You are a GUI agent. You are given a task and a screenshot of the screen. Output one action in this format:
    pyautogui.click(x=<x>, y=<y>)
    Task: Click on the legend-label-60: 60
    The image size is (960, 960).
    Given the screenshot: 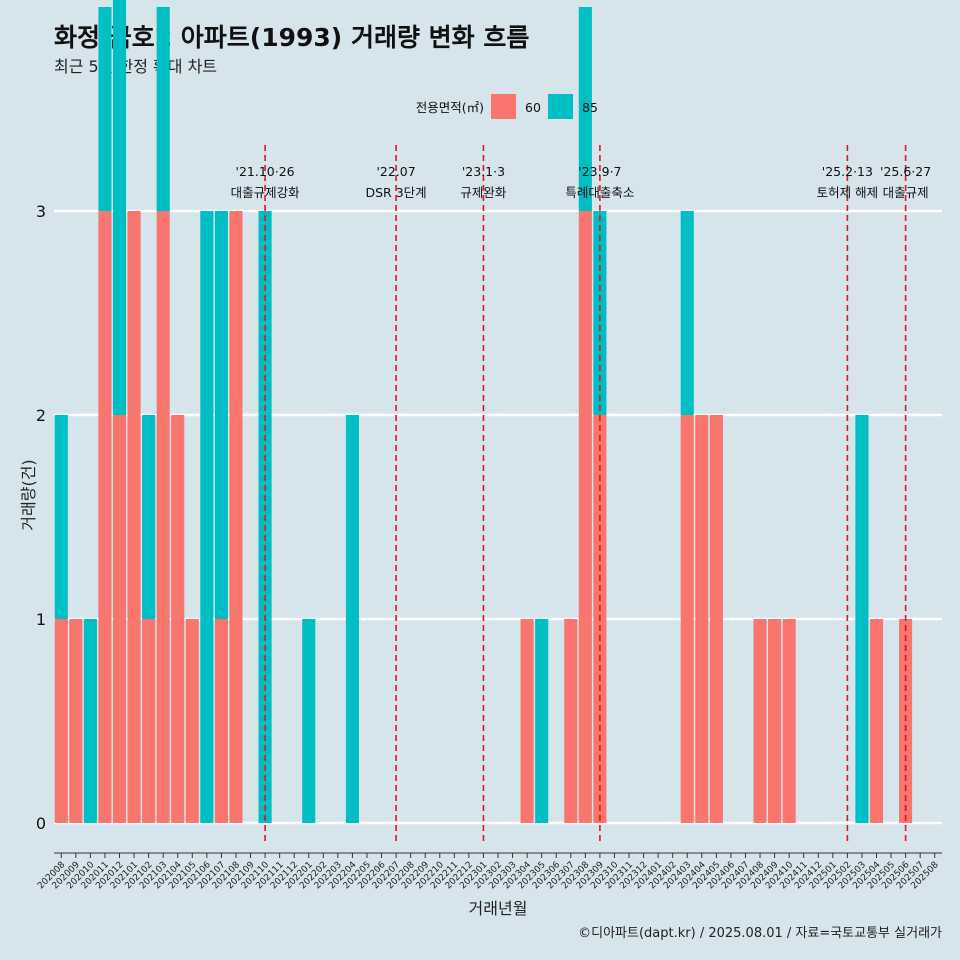 What is the action you would take?
    pyautogui.click(x=533, y=107)
    